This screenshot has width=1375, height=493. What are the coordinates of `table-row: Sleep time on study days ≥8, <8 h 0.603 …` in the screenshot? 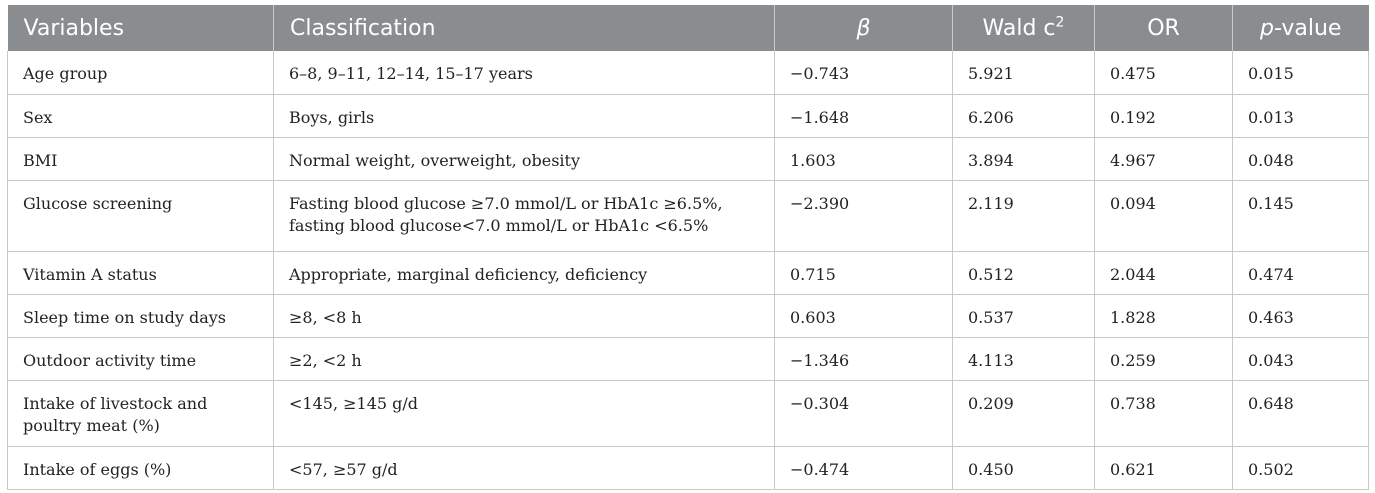 It's located at (688, 316).